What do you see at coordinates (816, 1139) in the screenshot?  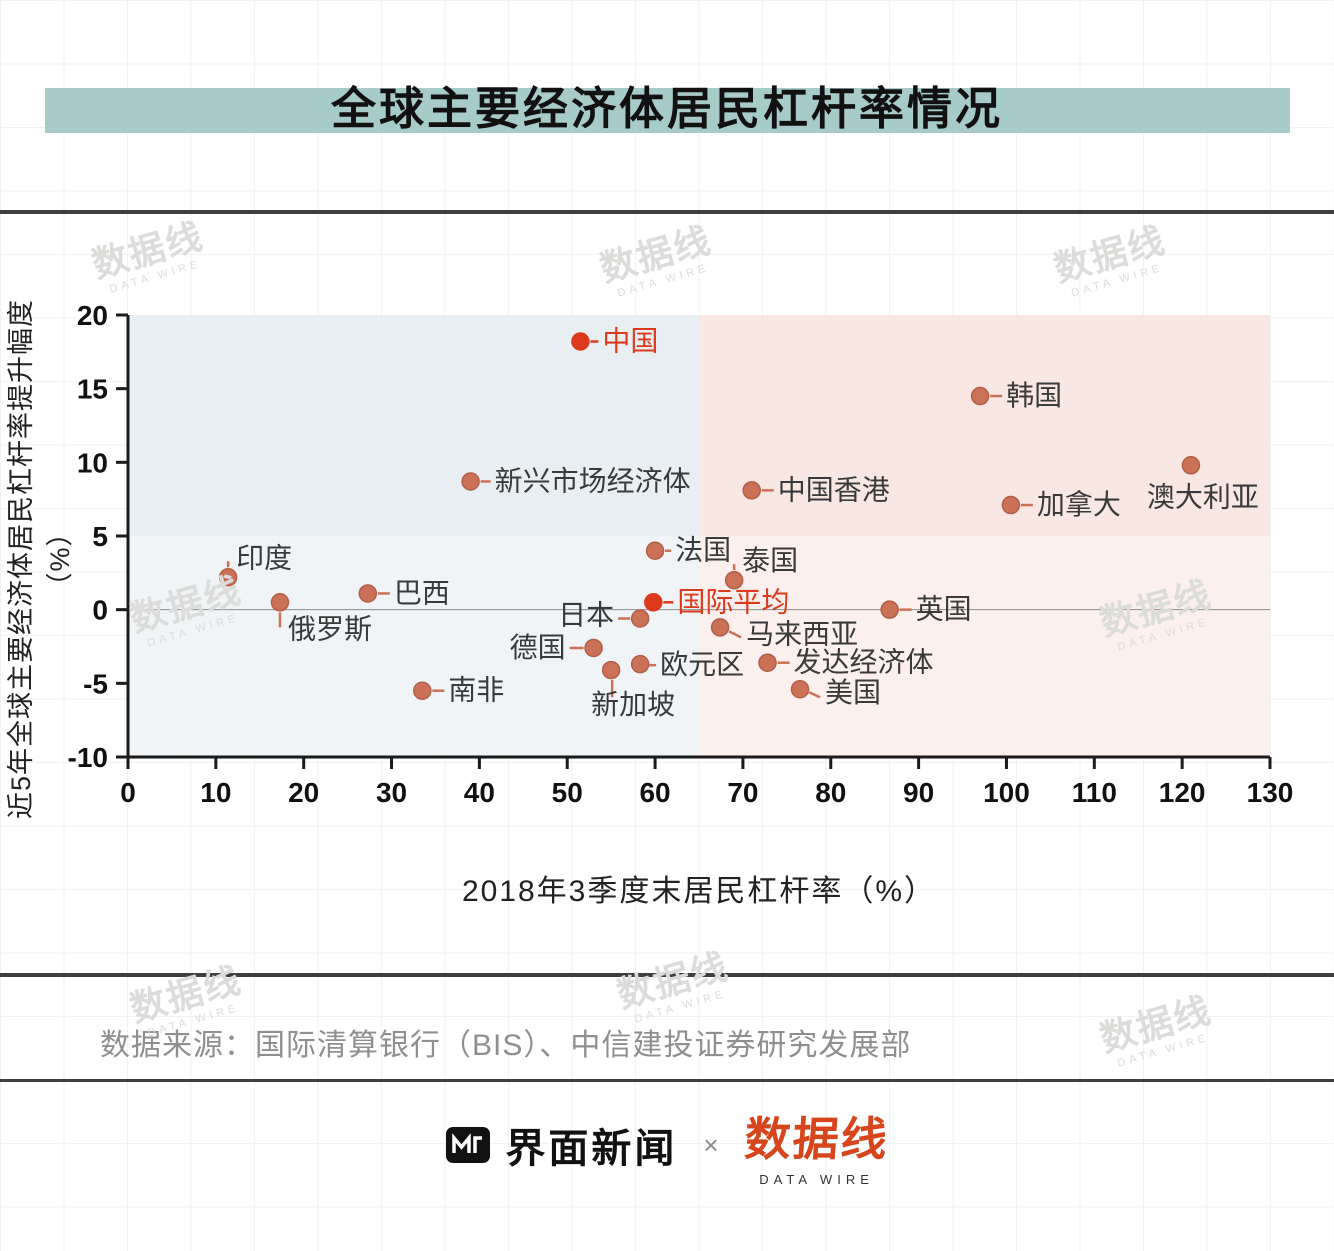 I see `datawire-logo-text: 数据线` at bounding box center [816, 1139].